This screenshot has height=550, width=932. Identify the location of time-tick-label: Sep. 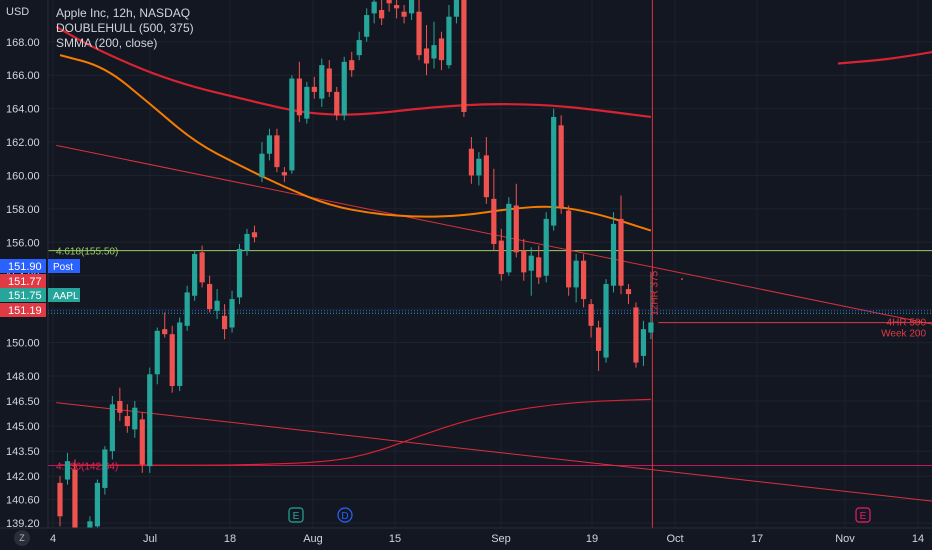
(501, 539).